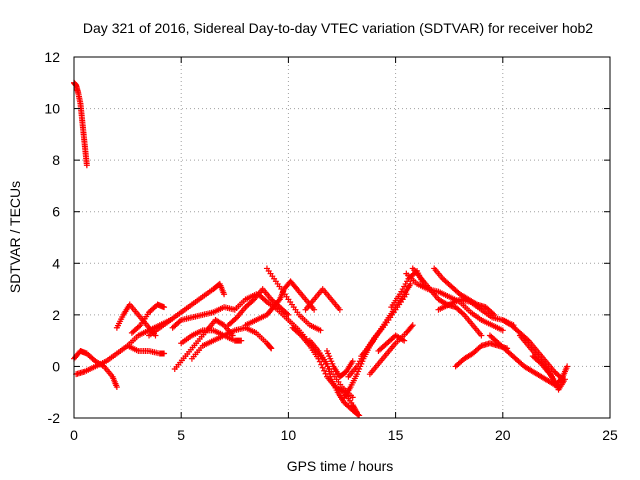 Image resolution: width=640 pixels, height=480 pixels. Describe the element at coordinates (56, 366) in the screenshot. I see `y-tick-label: 0` at that location.